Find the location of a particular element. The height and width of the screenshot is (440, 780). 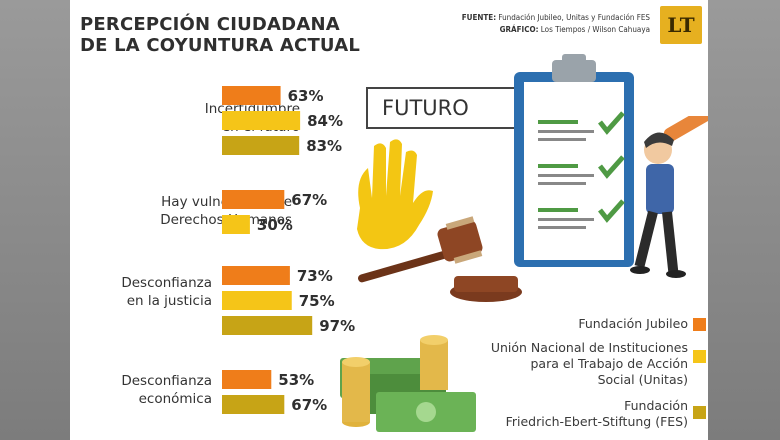

value-label-g3-2: 75% is located at coordinates (316, 301).